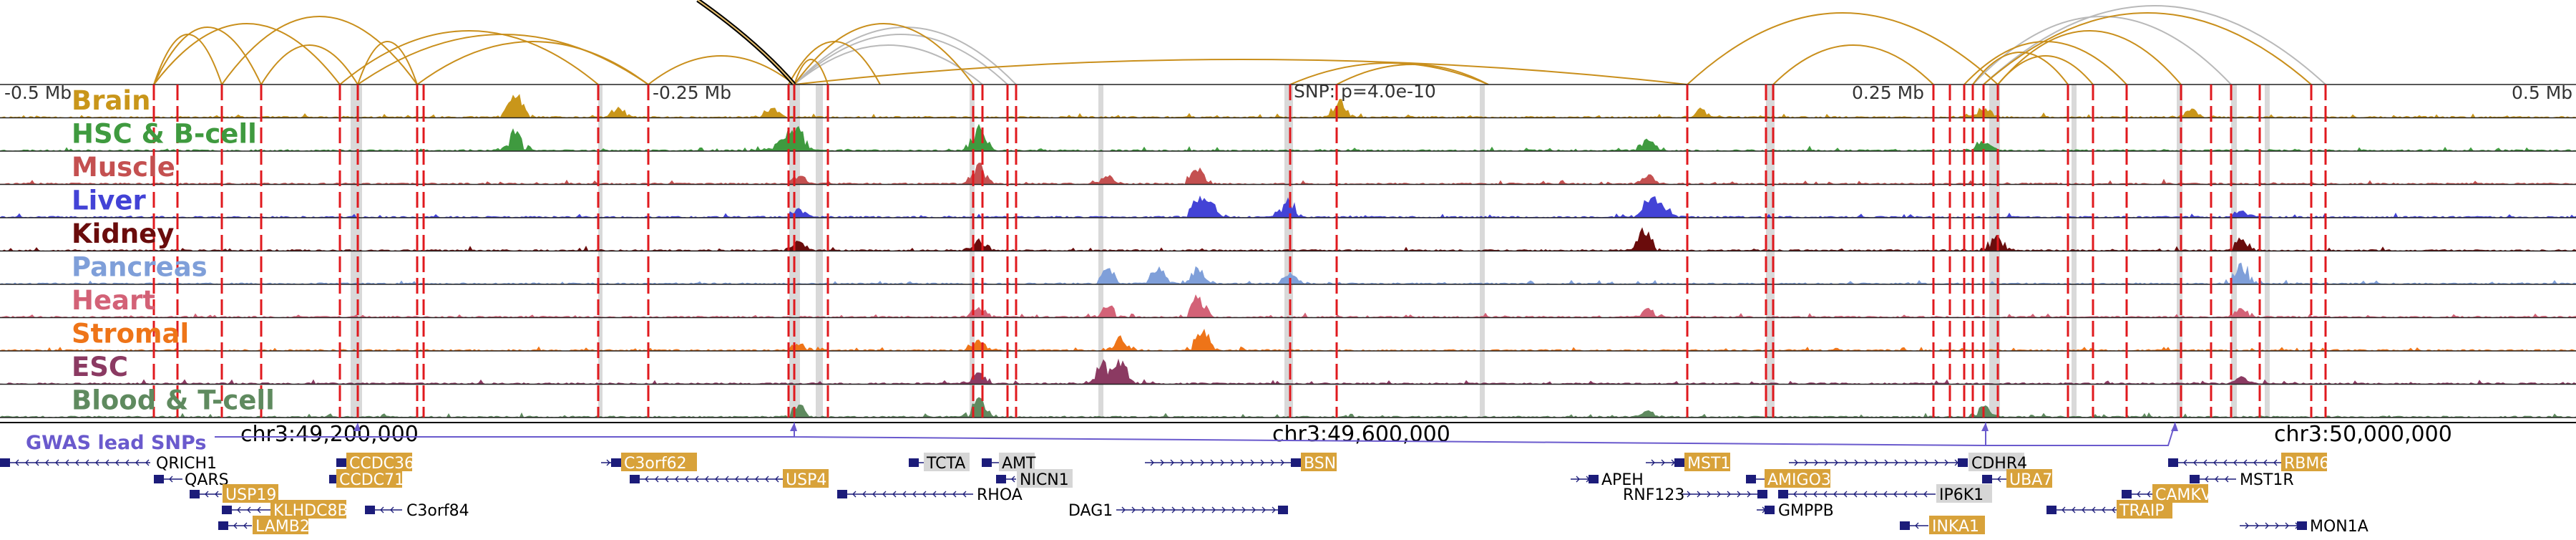 This screenshot has width=2576, height=540. Describe the element at coordinates (173, 400) in the screenshot. I see `track-label: Blood & T-cell` at that location.